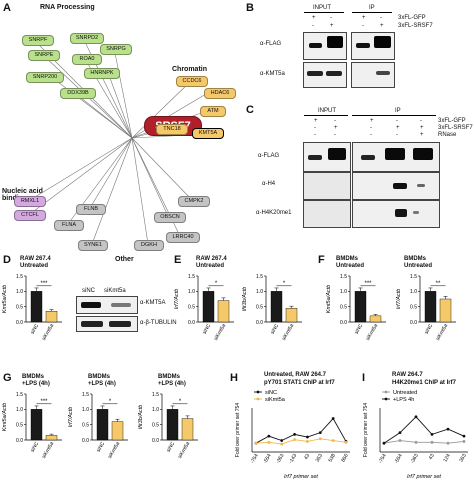  I want to click on x-tick-label: 43, so click(432, 457).